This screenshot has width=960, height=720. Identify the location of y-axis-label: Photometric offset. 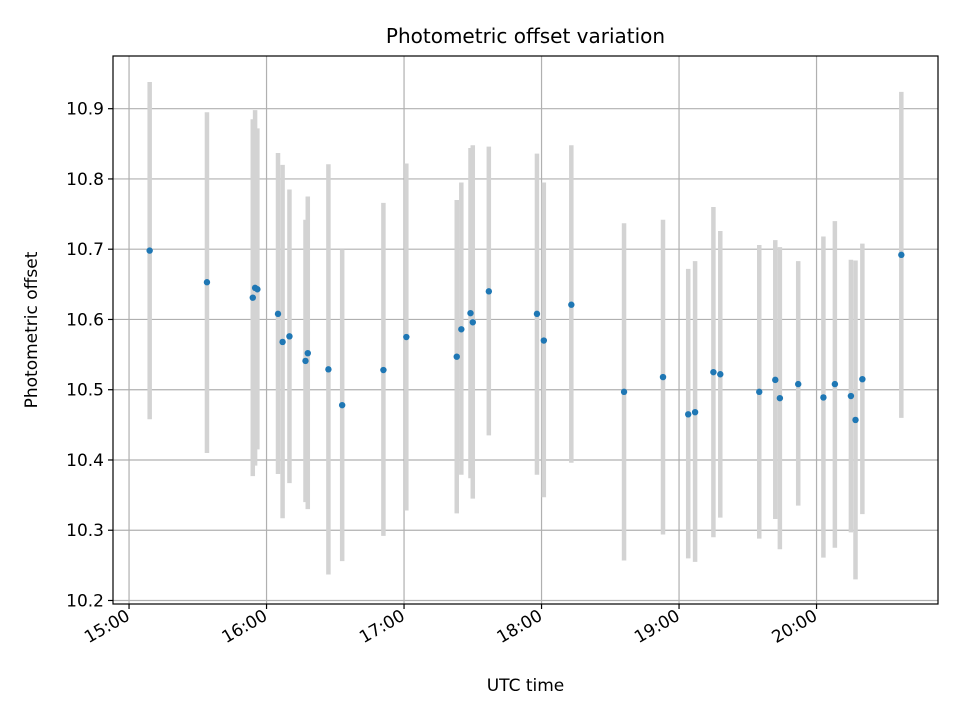
(32, 329).